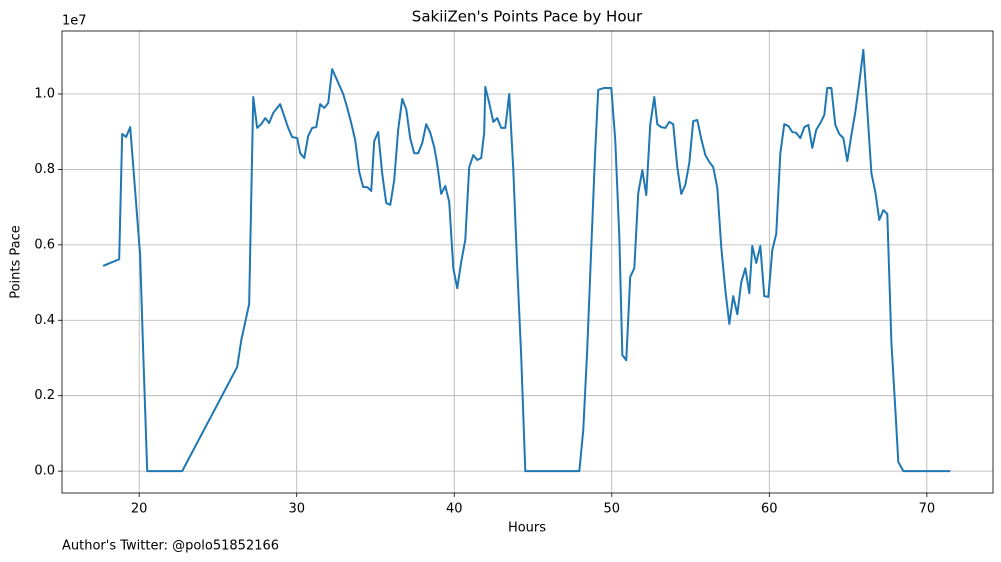 Image resolution: width=1001 pixels, height=562 pixels. What do you see at coordinates (44, 244) in the screenshot?
I see `y-tick-label: 0.6` at bounding box center [44, 244].